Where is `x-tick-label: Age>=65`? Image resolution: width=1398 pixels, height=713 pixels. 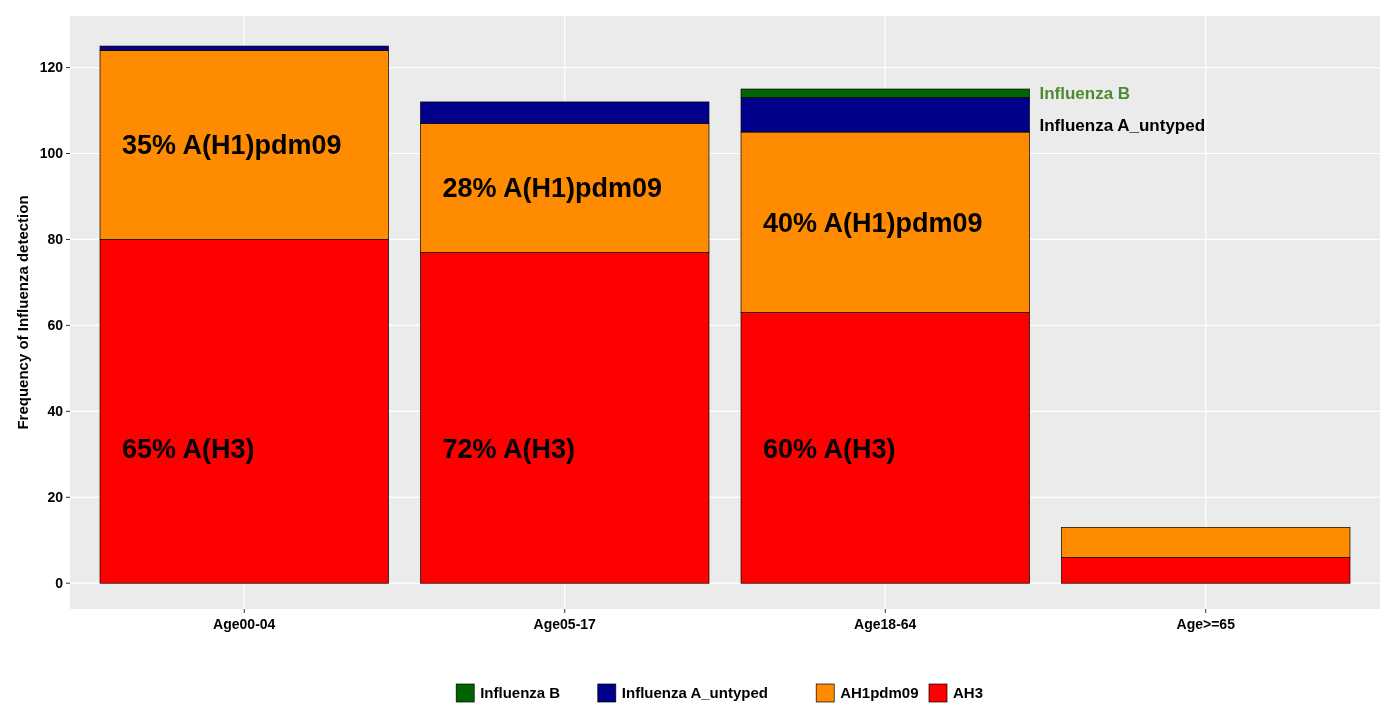
x-tick-label: Age>=65 is located at coordinates (1206, 624).